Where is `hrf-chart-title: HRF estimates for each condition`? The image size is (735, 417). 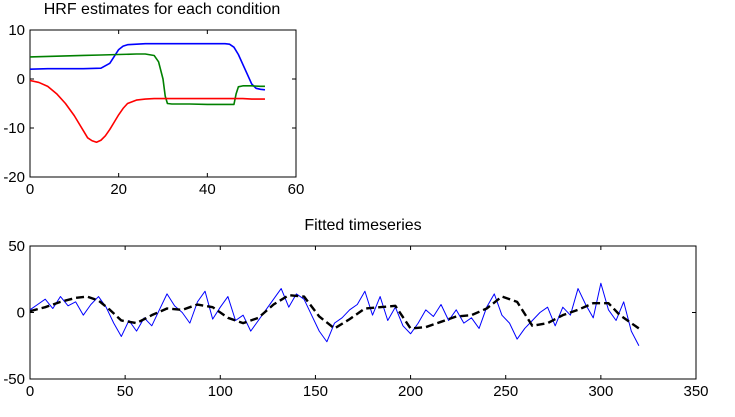
hrf-chart-title: HRF estimates for each condition is located at coordinates (162, 9).